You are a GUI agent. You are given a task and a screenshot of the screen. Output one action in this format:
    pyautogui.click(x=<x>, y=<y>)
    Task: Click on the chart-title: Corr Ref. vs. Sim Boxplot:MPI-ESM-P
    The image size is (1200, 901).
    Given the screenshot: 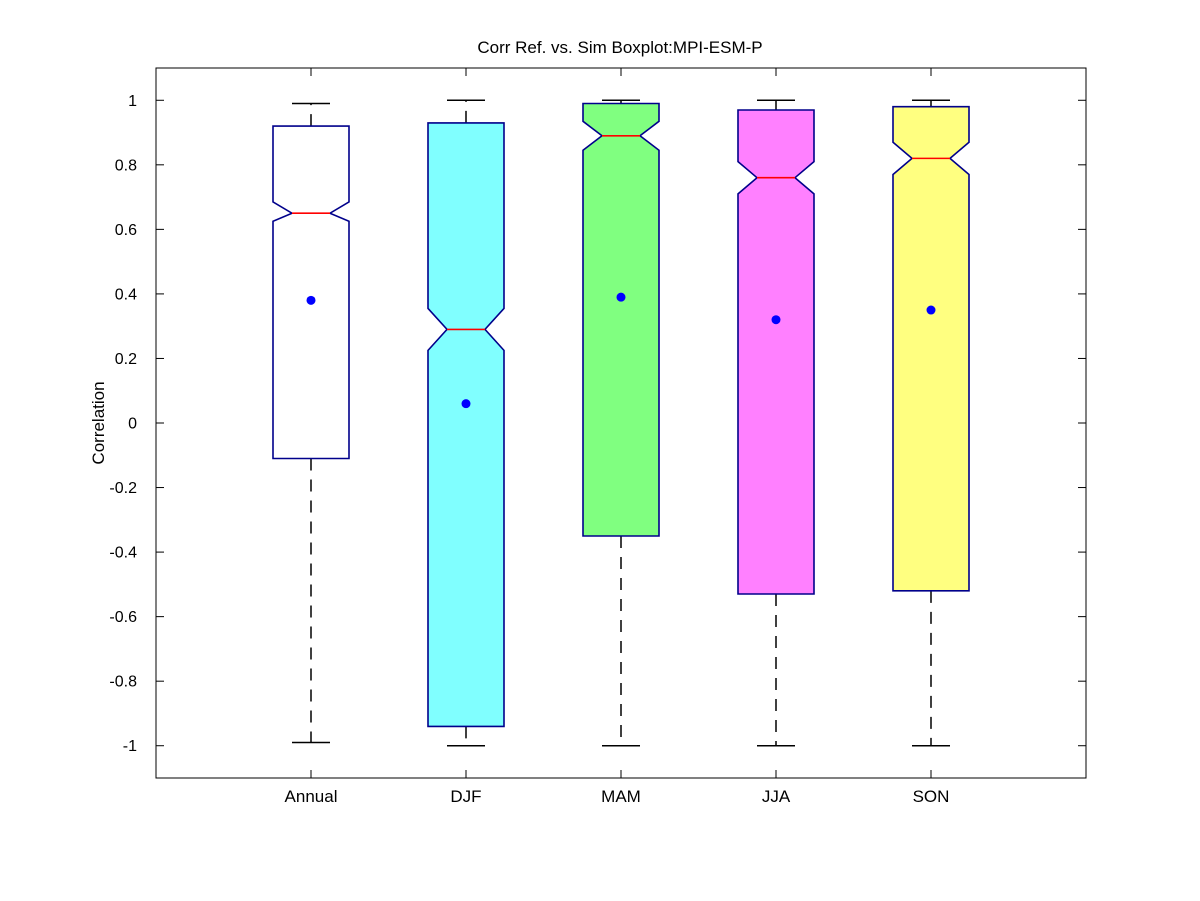 What is the action you would take?
    pyautogui.click(x=619, y=47)
    